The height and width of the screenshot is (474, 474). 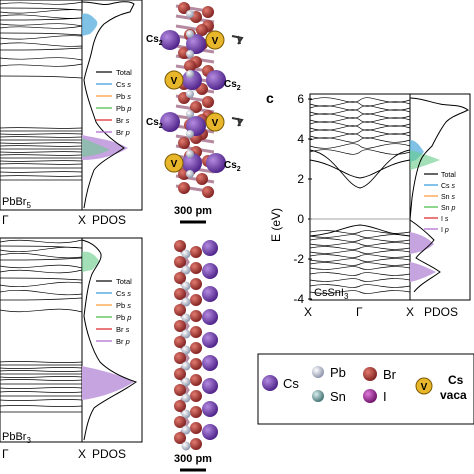 I want to click on structure-top-scale-label: 300 pm, so click(x=193, y=211).